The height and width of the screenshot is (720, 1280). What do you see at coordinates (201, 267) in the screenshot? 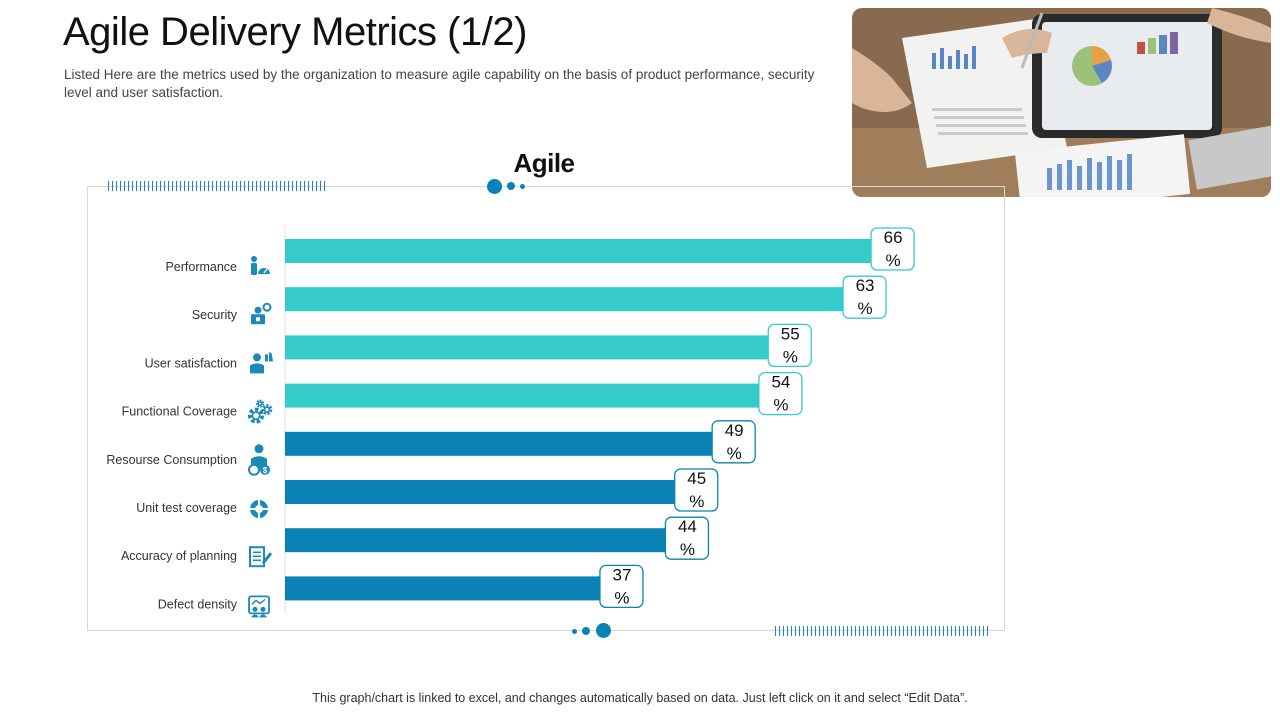
I see `category-label: Performance` at bounding box center [201, 267].